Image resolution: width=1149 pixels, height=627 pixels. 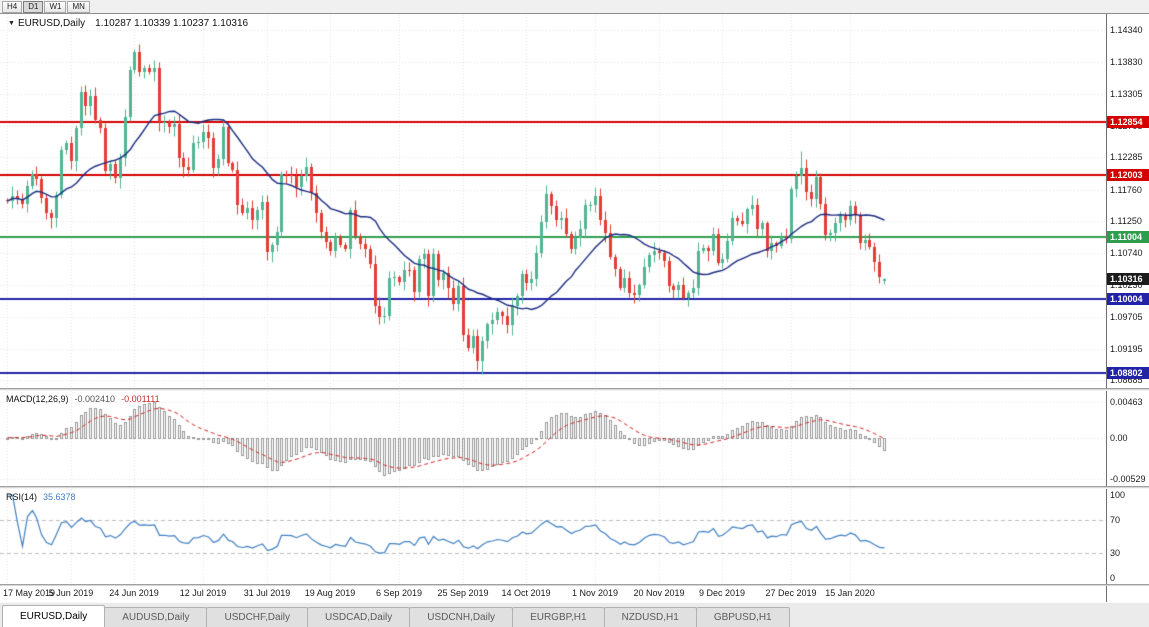 What do you see at coordinates (1113, 578) in the screenshot?
I see `rsi-axis-label: 0` at bounding box center [1113, 578].